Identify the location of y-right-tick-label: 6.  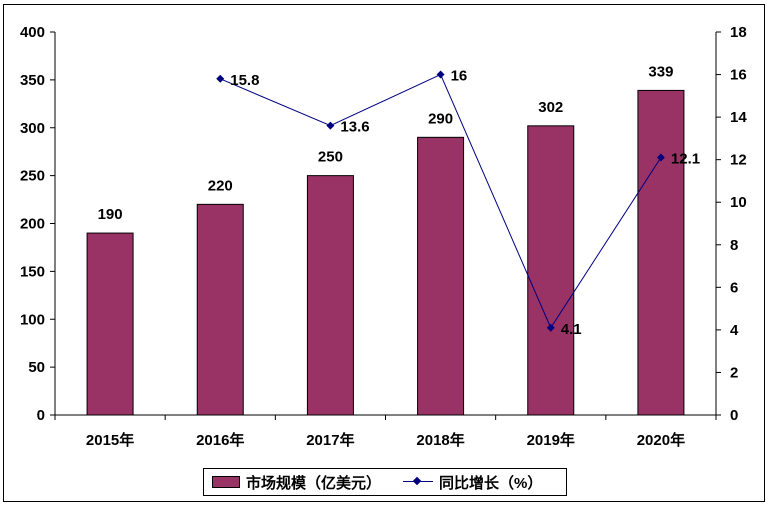
(734, 287).